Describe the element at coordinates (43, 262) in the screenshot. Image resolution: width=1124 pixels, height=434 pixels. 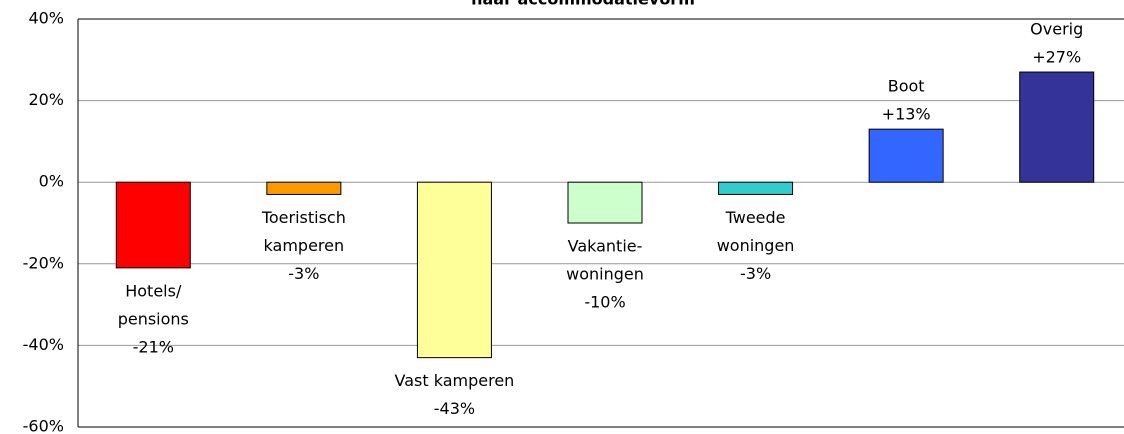
I see `y-tick-label: -20%` at that location.